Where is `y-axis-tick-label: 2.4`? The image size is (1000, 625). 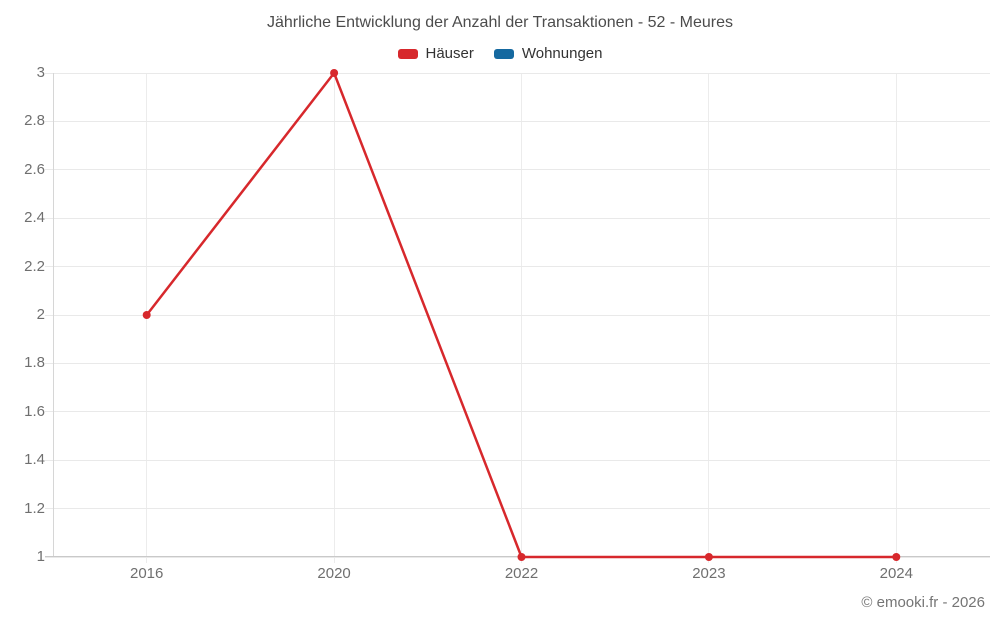 y-axis-tick-label: 2.4 is located at coordinates (34, 218).